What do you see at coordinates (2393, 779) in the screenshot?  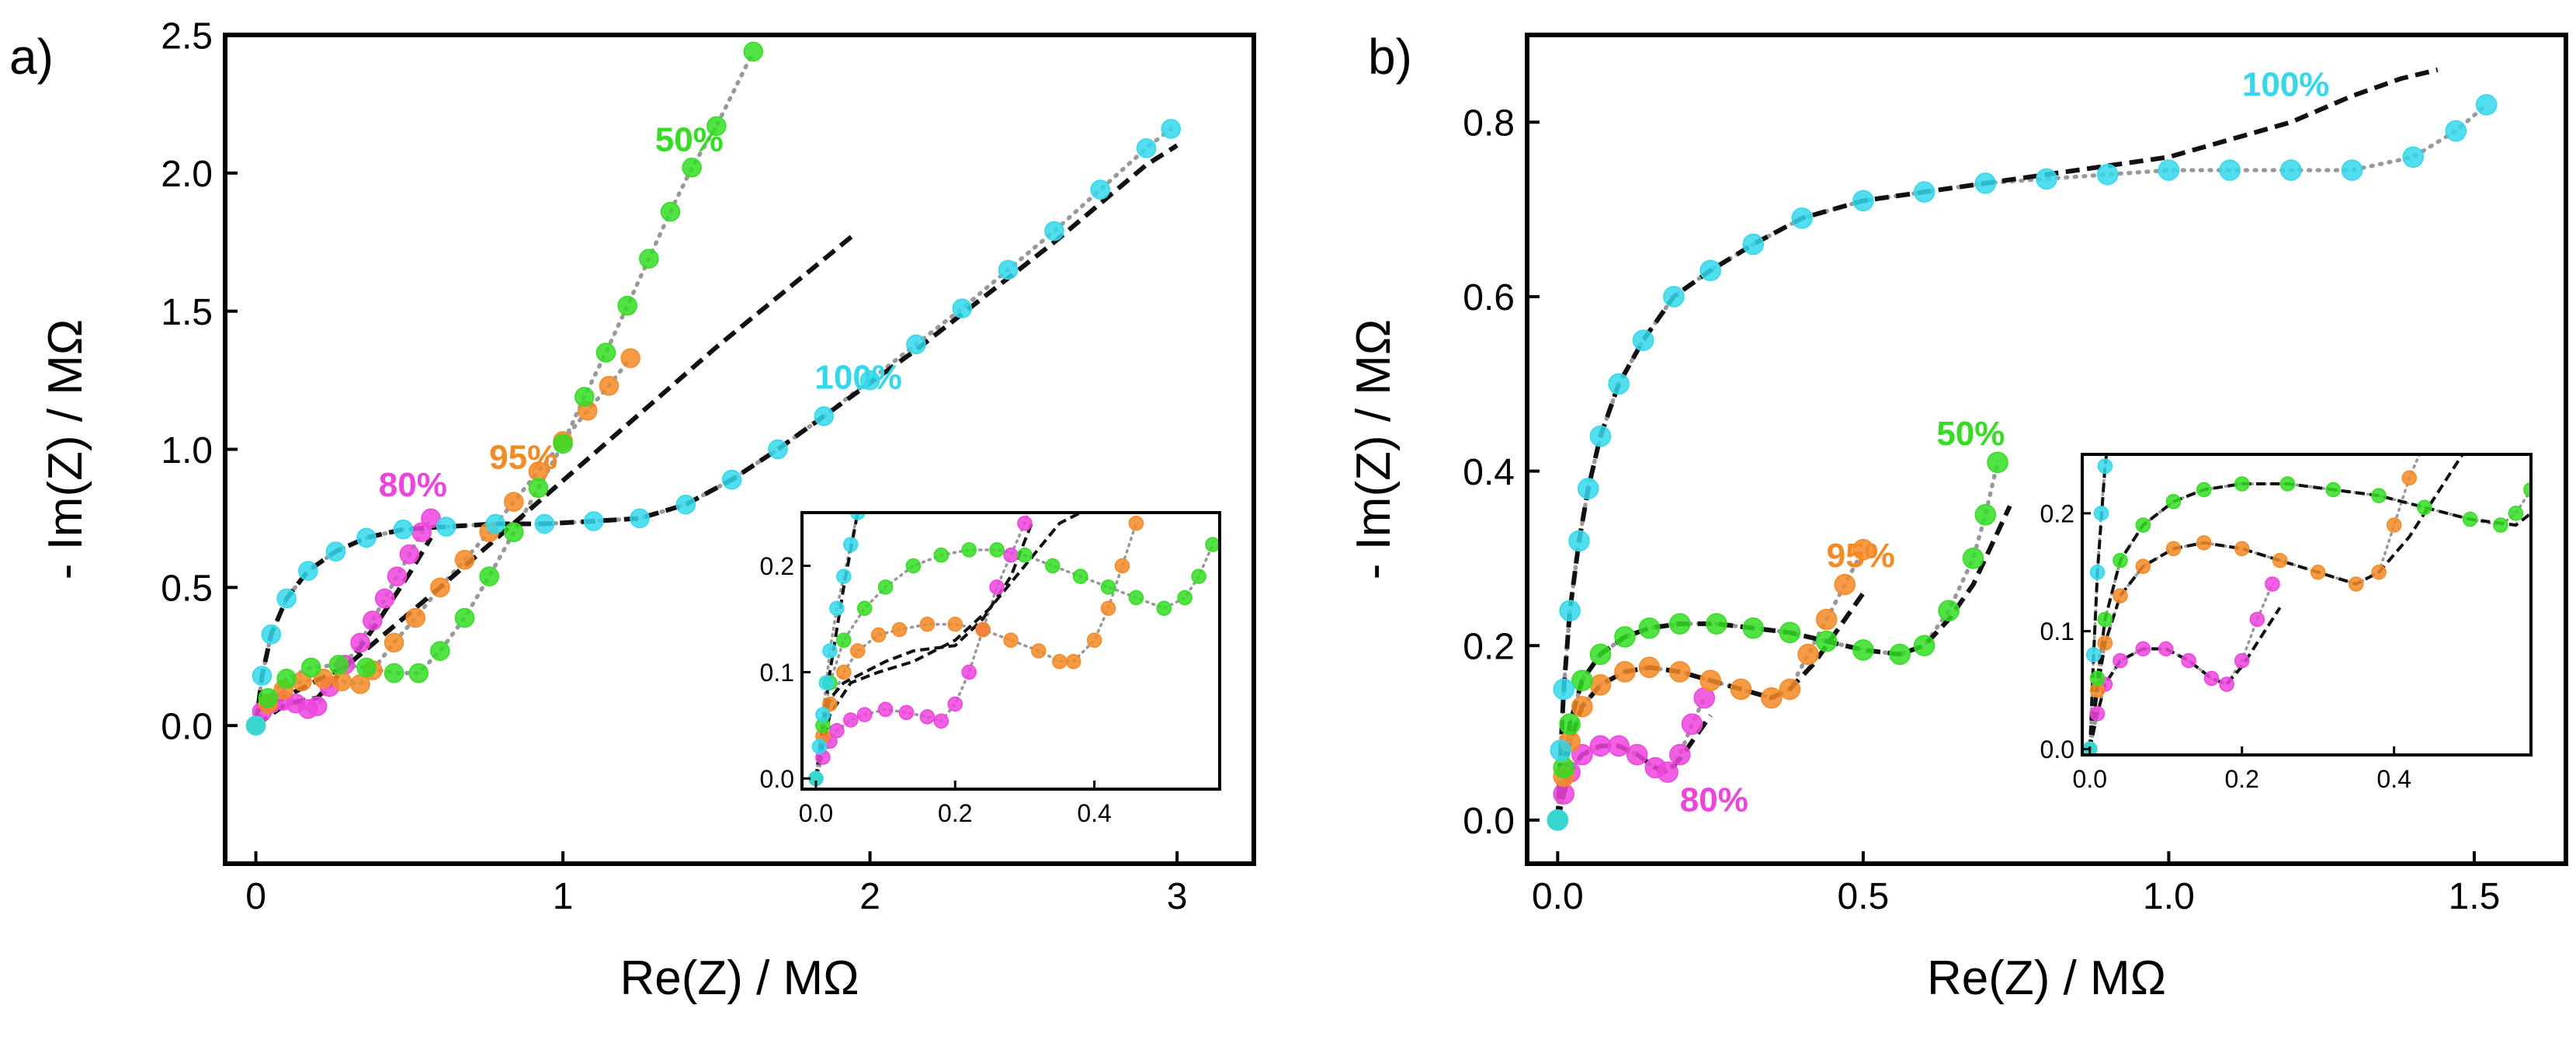 I see `inset-x-tick-label: 0.4` at bounding box center [2393, 779].